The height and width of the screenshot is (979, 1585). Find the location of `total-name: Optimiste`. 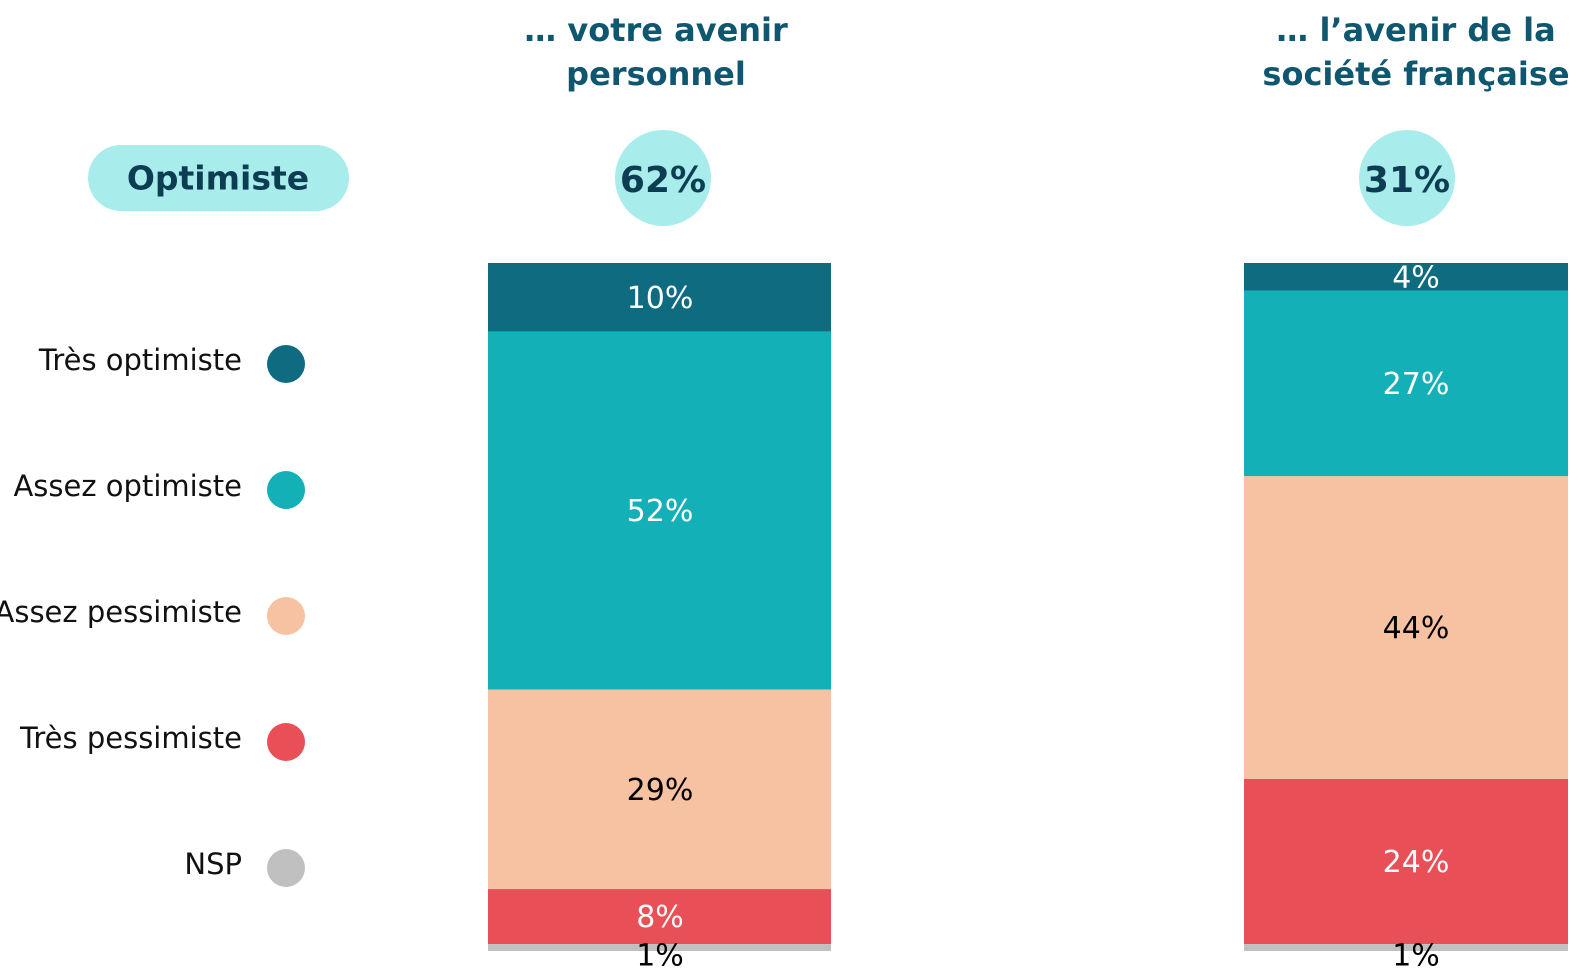

total-name: Optimiste is located at coordinates (218, 178).